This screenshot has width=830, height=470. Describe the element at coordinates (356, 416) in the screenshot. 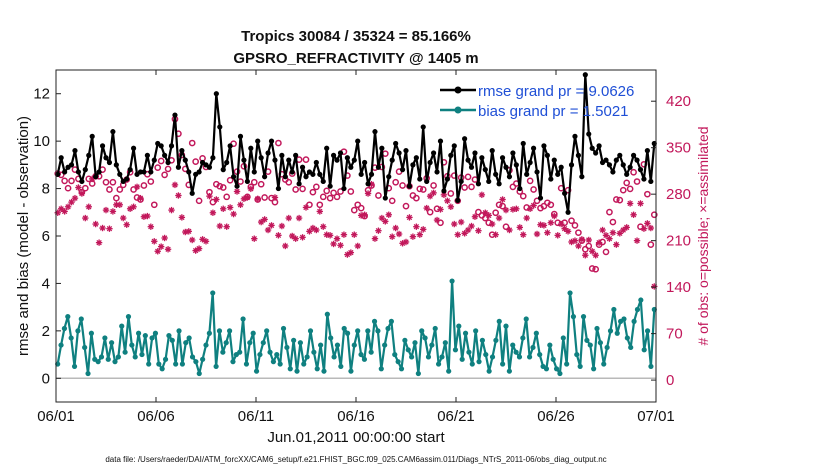

I see `x-tick-label: 06/16` at that location.